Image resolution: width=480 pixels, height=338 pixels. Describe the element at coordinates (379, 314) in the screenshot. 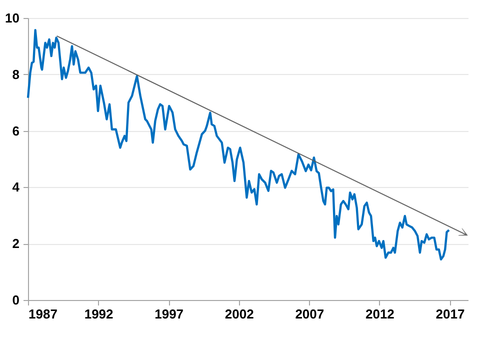

I see `x-tick-label: 2012` at that location.